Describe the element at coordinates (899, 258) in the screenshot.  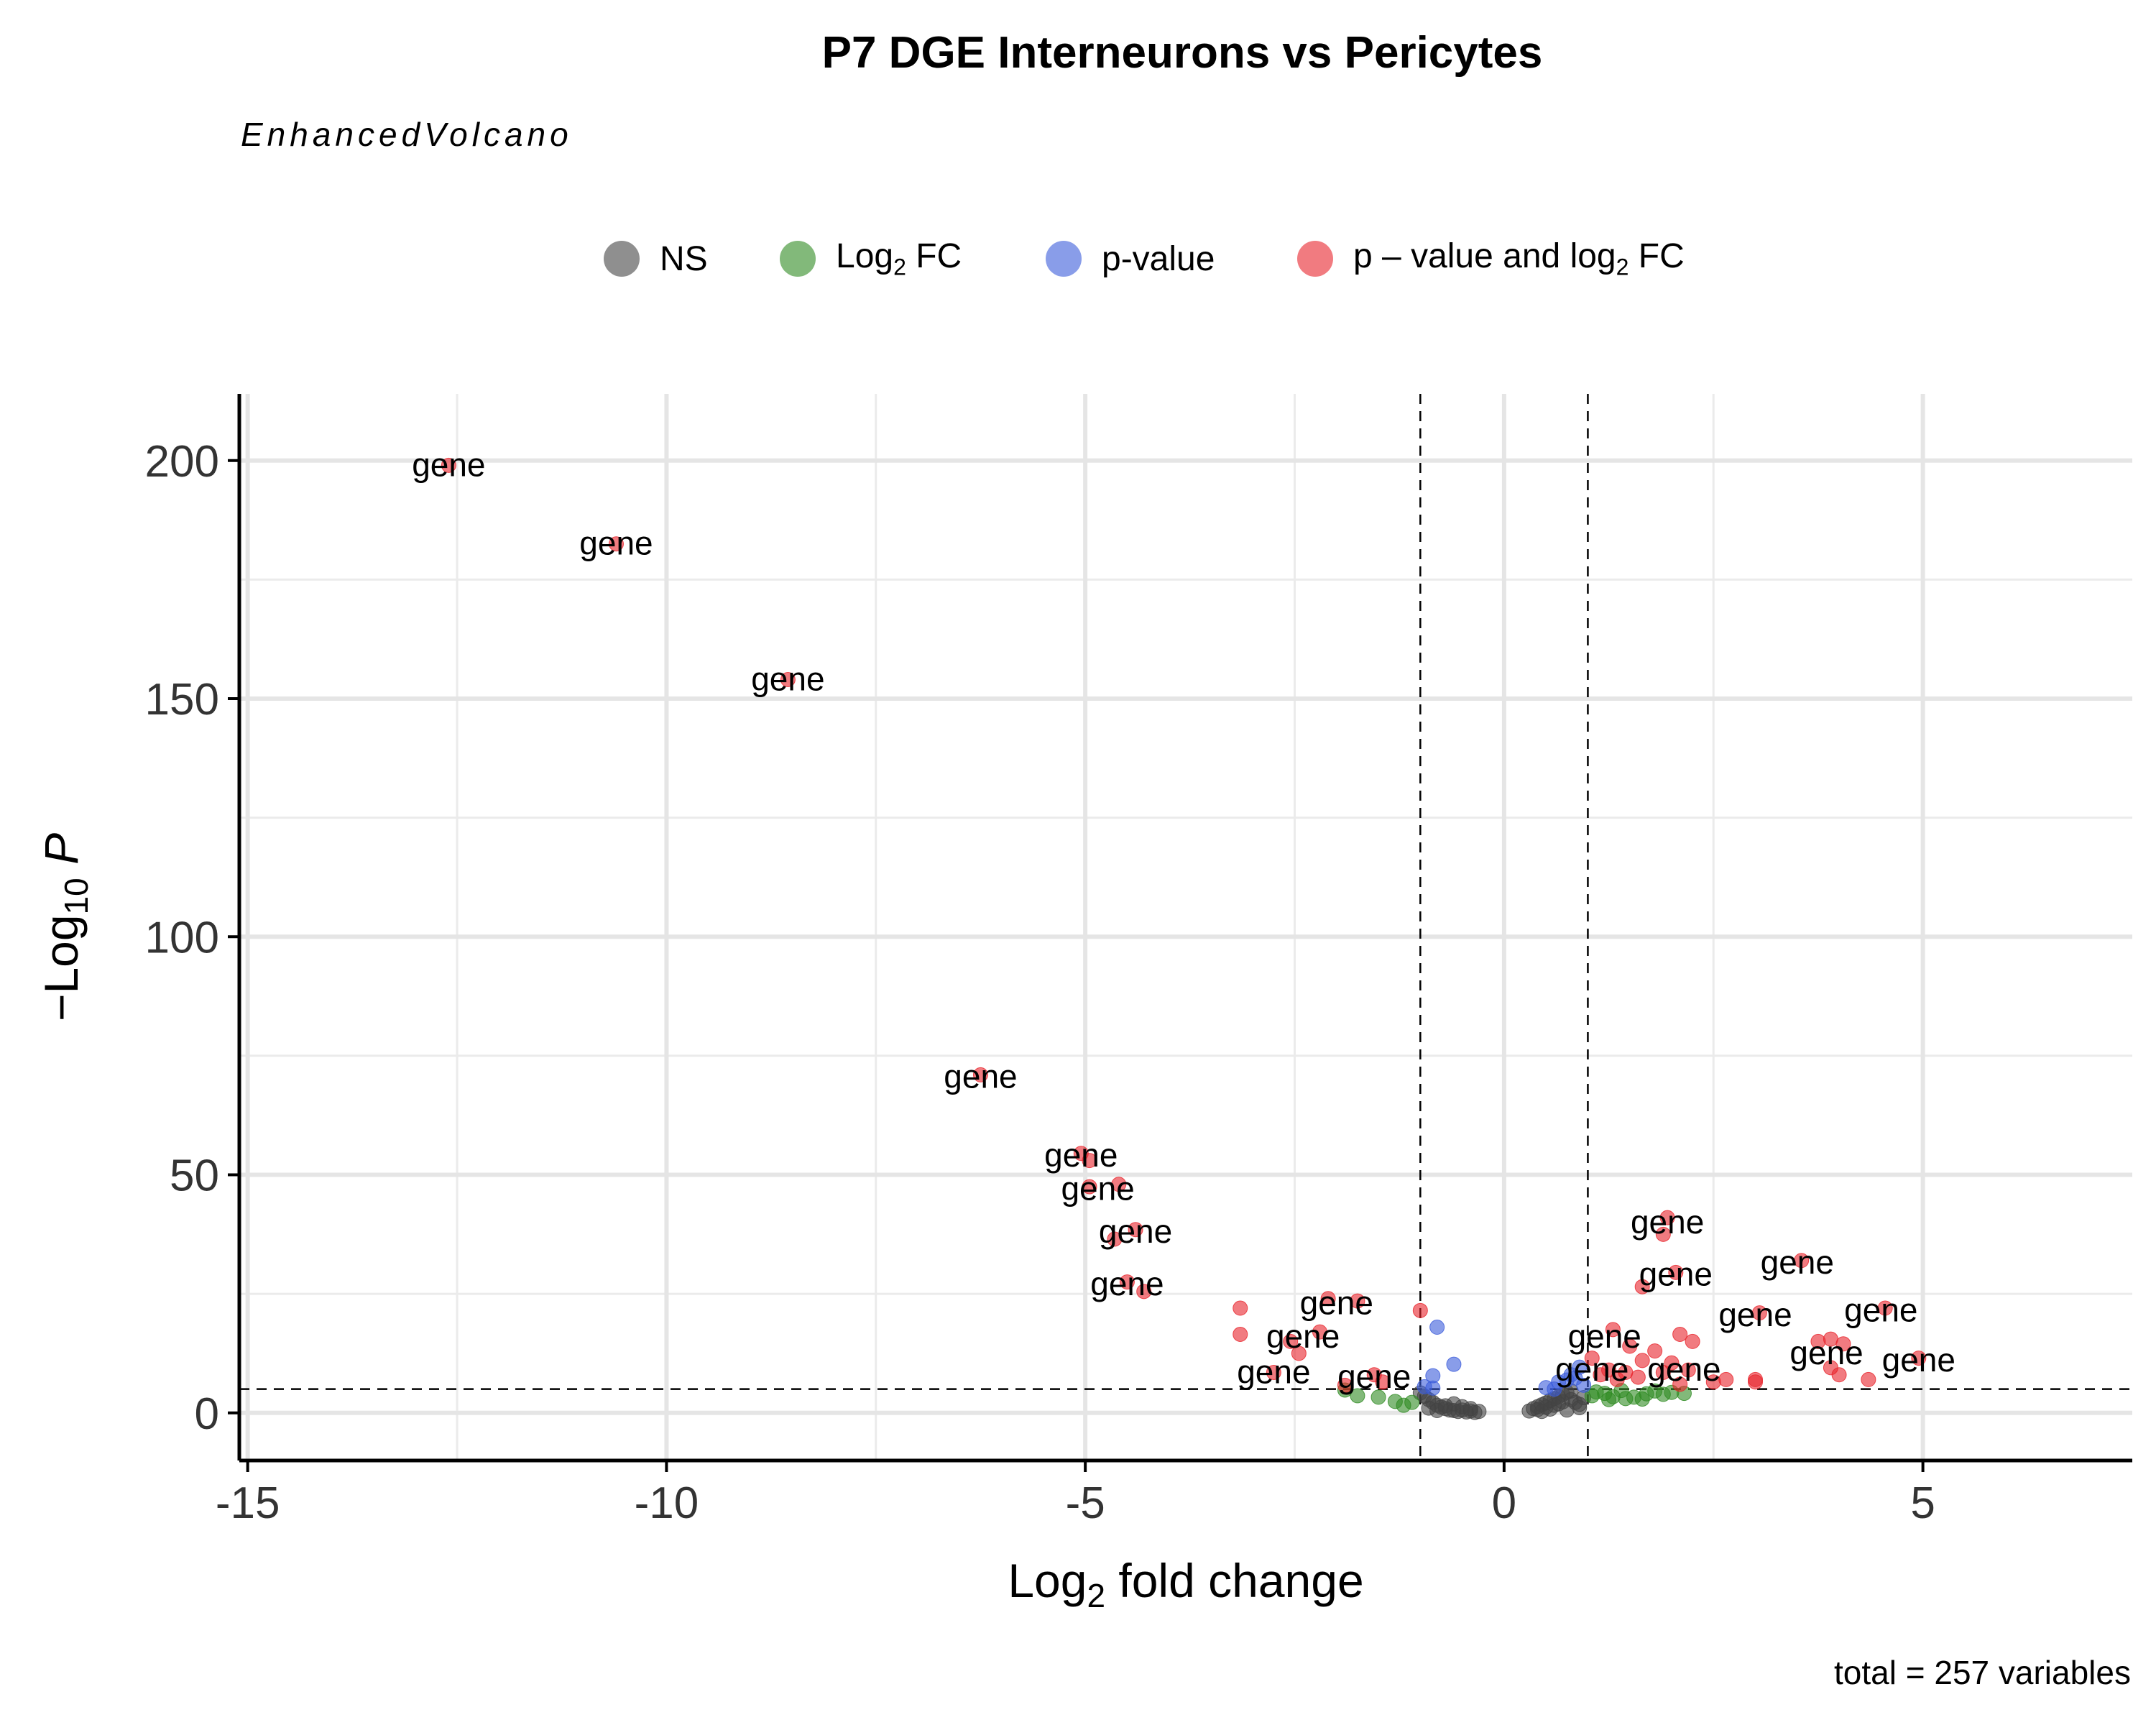
I see `legend-label-log2fc: Log2 FC` at that location.